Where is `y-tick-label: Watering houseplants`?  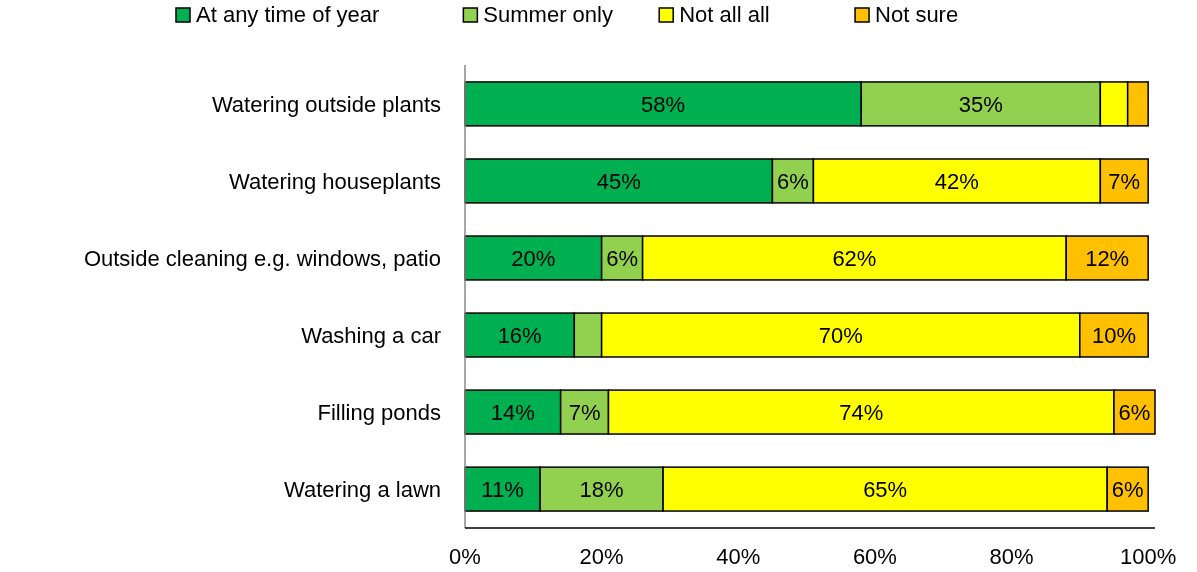
y-tick-label: Watering houseplants is located at coordinates (335, 181).